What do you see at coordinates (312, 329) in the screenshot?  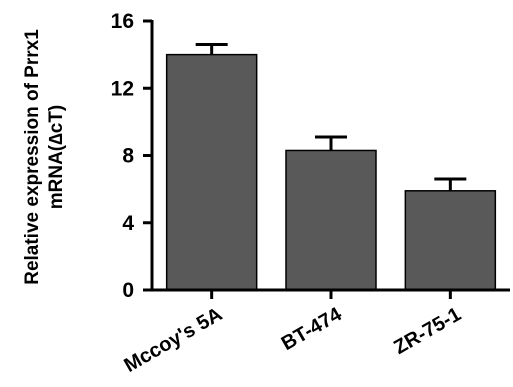 I see `x-tick-label: BT-474` at bounding box center [312, 329].